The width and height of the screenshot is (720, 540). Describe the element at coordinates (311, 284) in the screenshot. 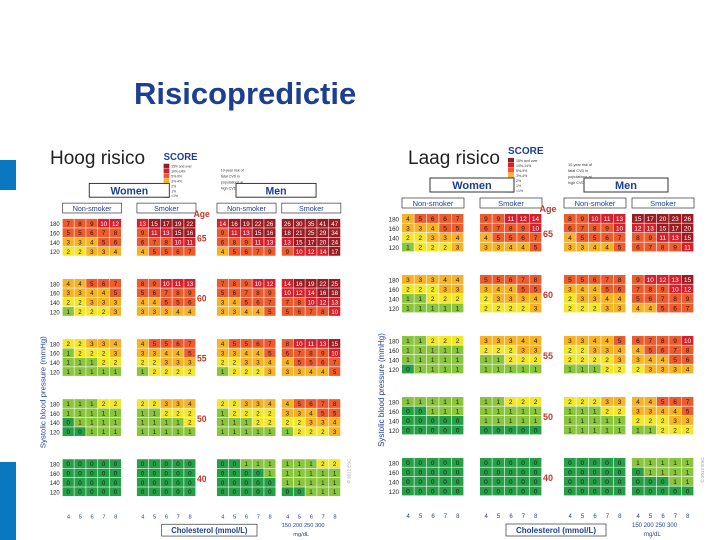

I see `risk-value: 19` at that location.